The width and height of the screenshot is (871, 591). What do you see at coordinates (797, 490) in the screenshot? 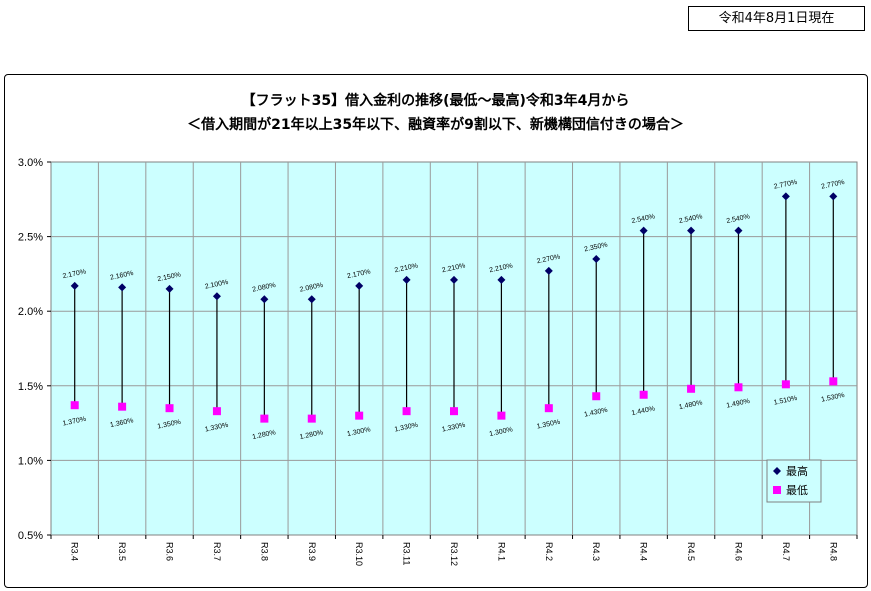
I see `legend-min-label: 最低` at bounding box center [797, 490].